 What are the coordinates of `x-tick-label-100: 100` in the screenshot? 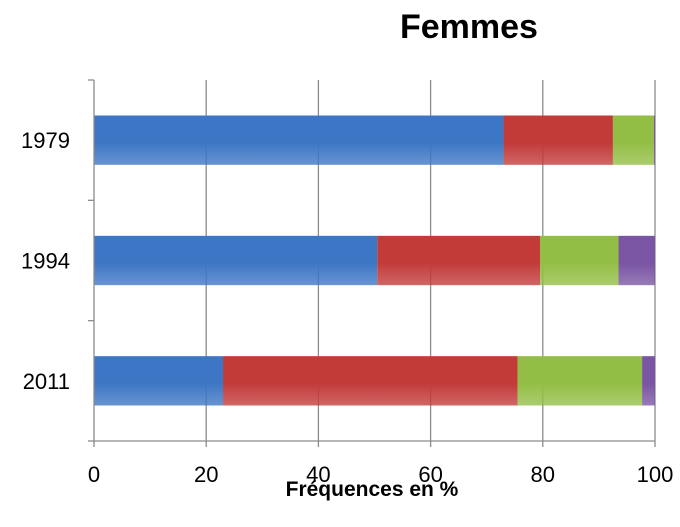 It's located at (655, 474).